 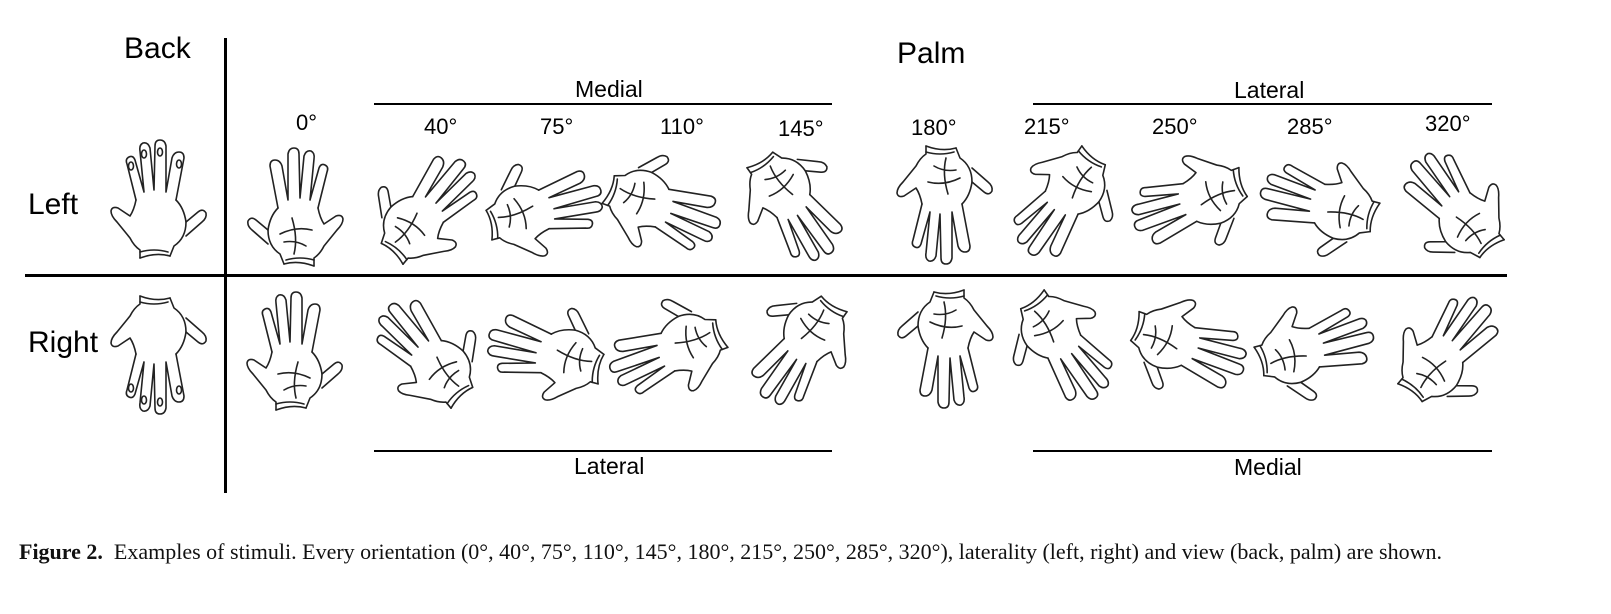 I want to click on hand-image-right-back, so click(x=159, y=353).